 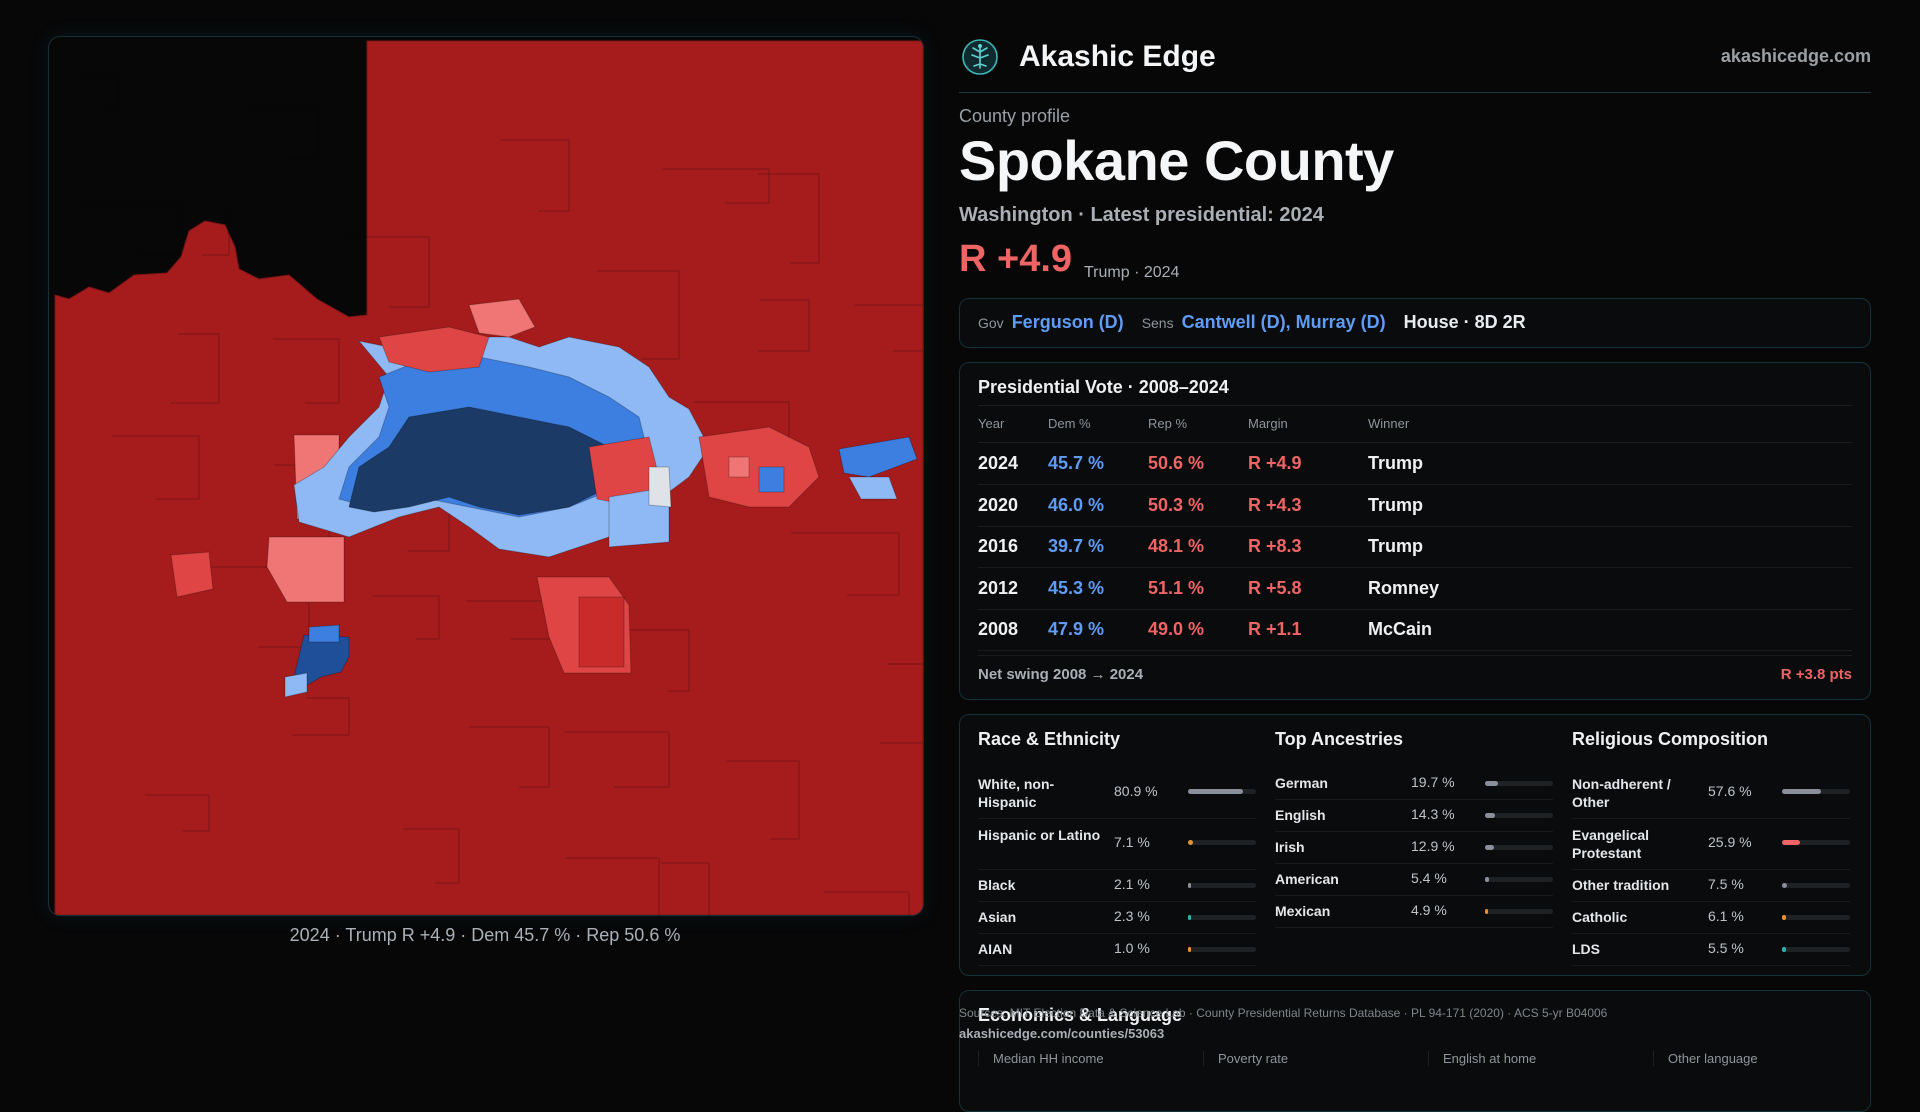 What do you see at coordinates (502, 318) in the screenshot?
I see `precinct-mead` at bounding box center [502, 318].